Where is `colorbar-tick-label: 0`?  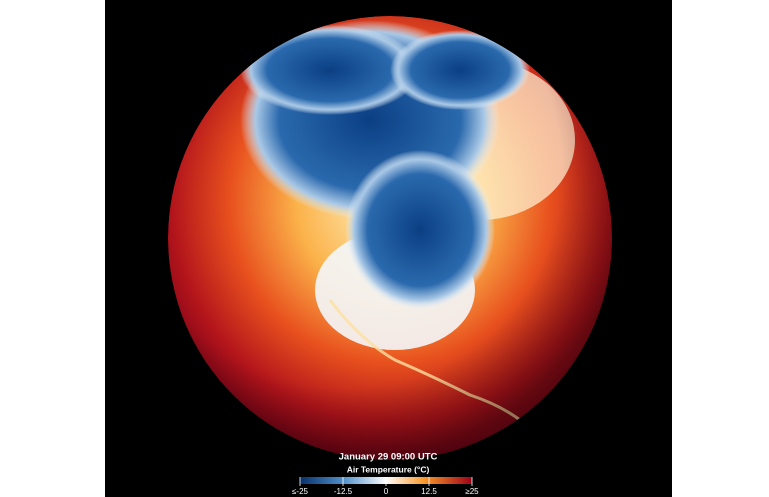
colorbar-tick-label: 0 is located at coordinates (386, 491).